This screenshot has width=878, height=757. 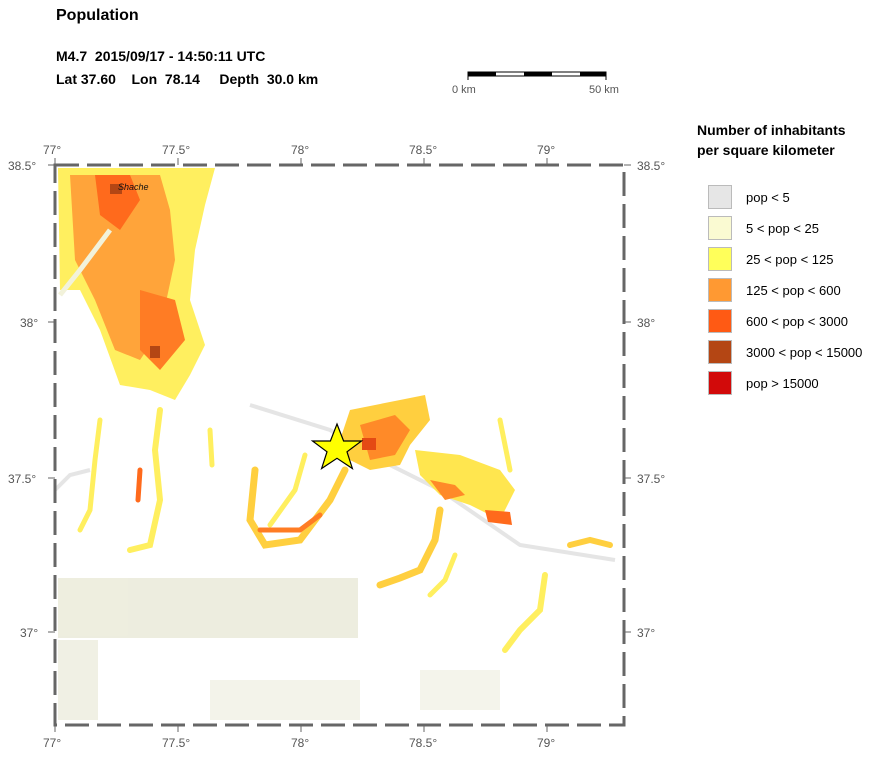 I want to click on epicenter-star-icon, so click(x=337, y=446).